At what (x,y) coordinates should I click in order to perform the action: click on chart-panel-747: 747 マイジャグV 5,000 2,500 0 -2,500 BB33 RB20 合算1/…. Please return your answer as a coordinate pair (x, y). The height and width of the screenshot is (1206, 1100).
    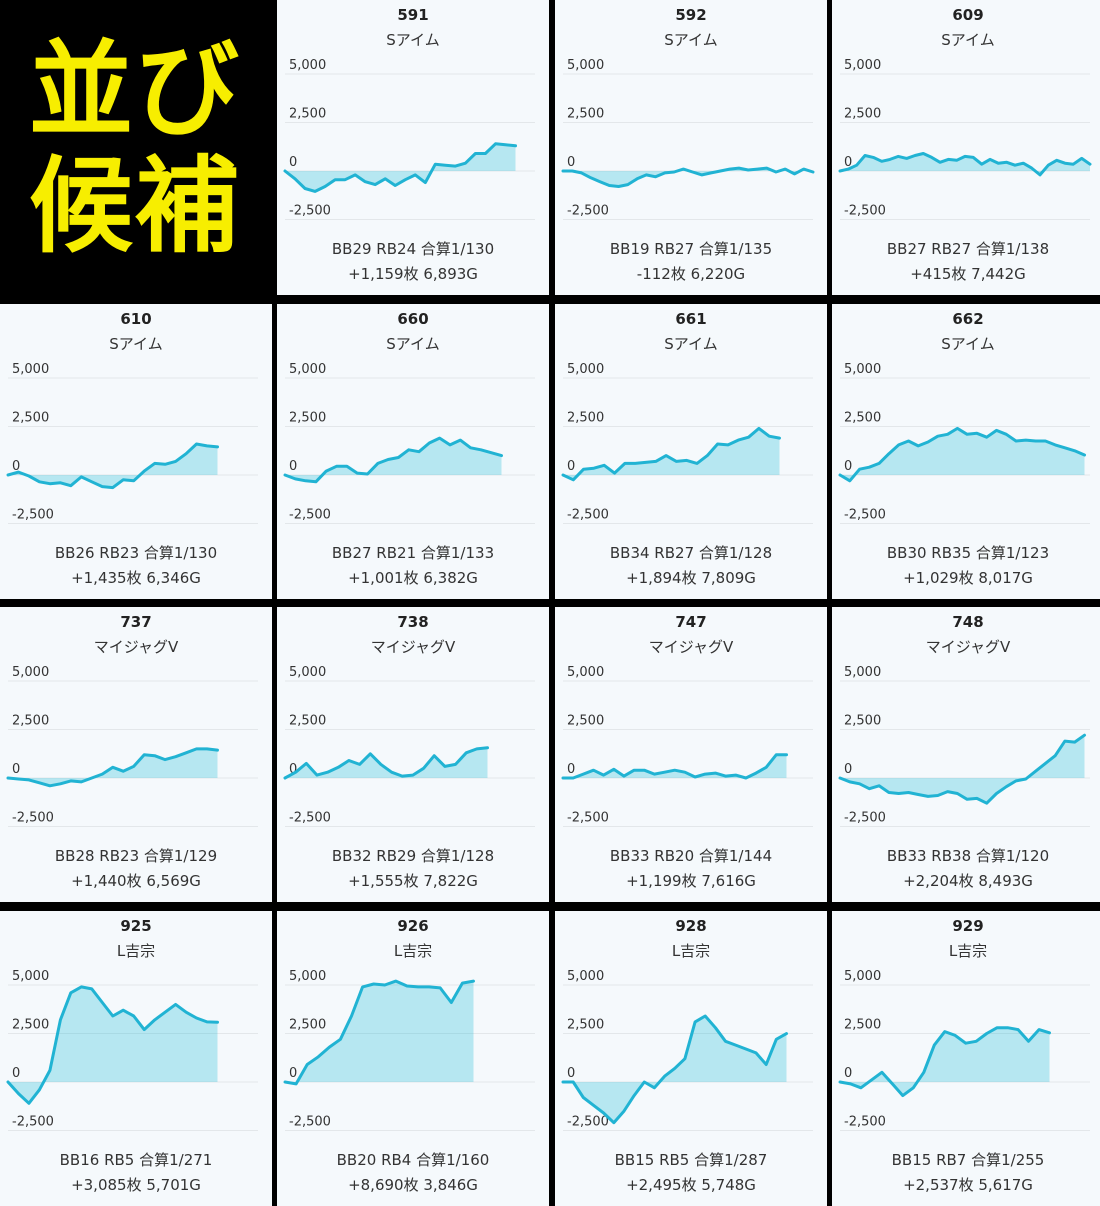
    Looking at the image, I should click on (691, 754).